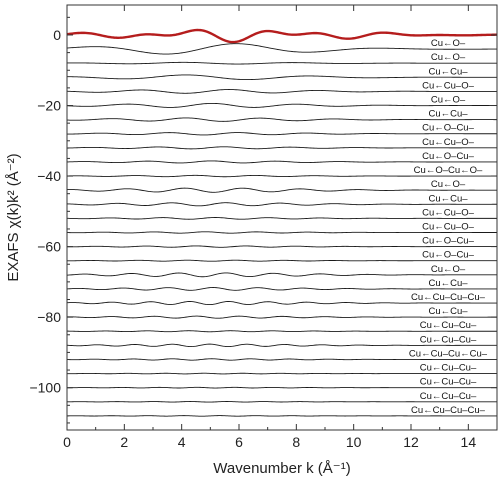  Describe the element at coordinates (49, 176) in the screenshot. I see `y-tick-label: −40` at that location.